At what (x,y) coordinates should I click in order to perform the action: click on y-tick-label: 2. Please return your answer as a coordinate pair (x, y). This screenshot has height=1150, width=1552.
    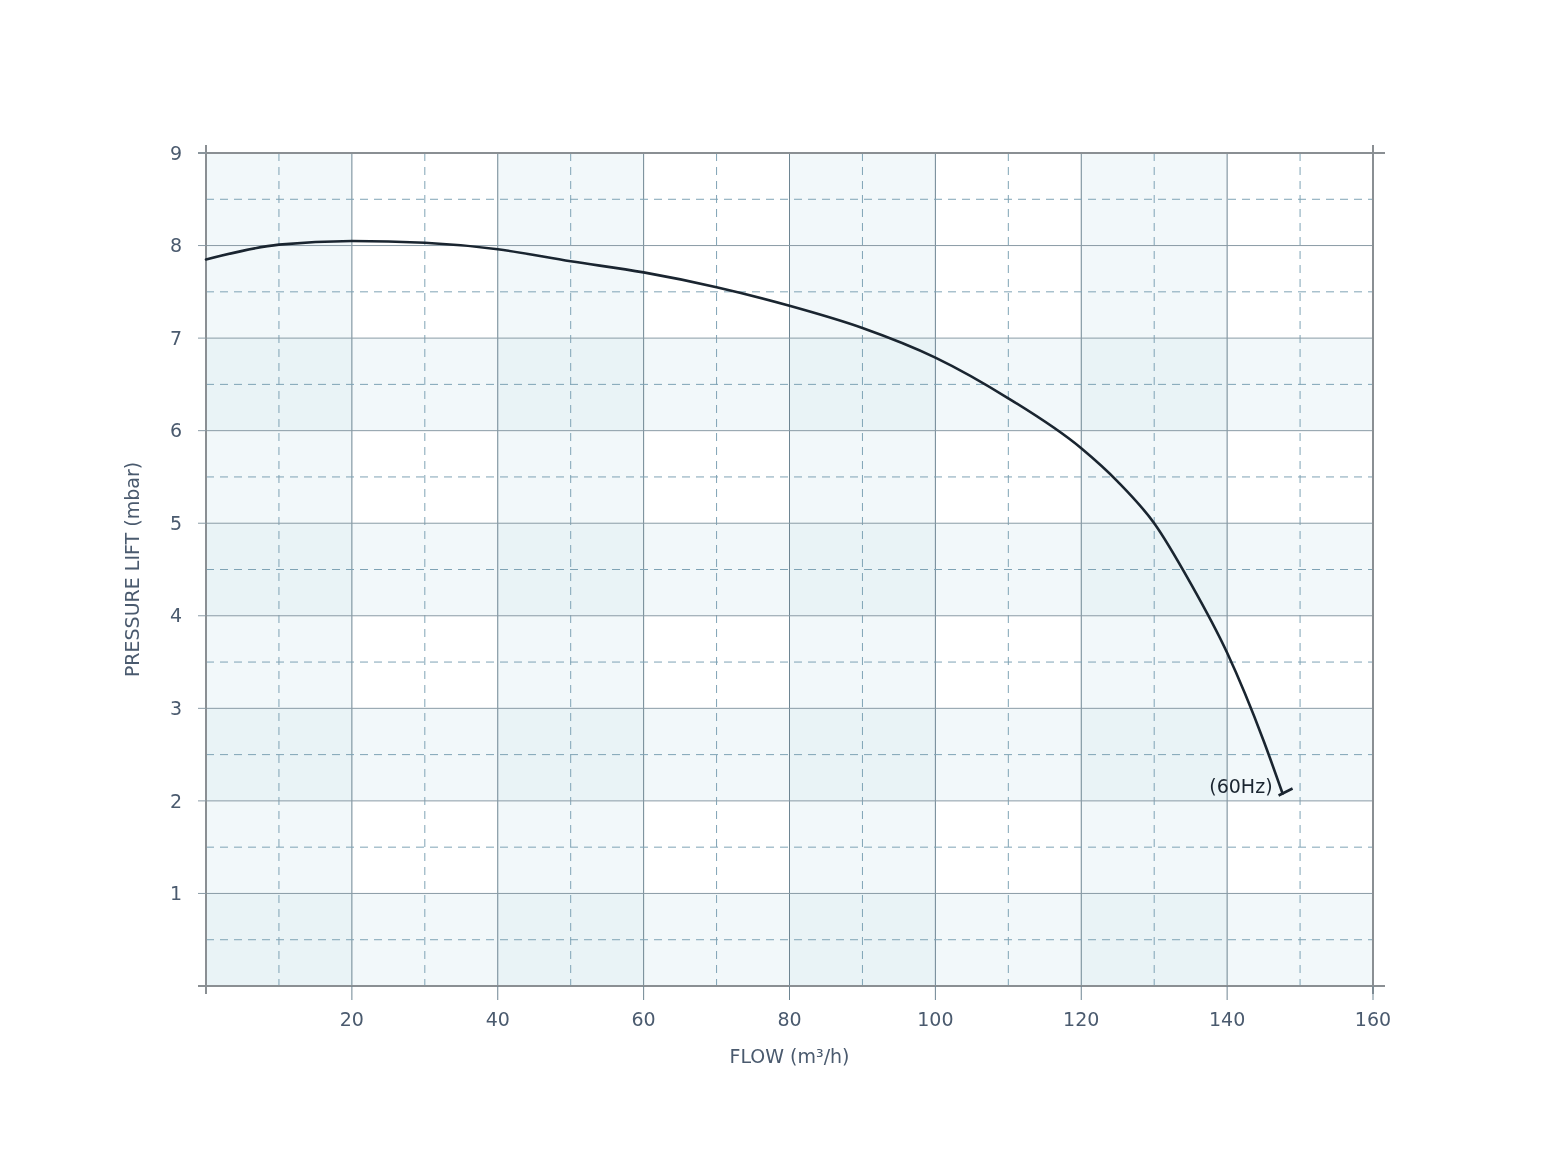
    Looking at the image, I should click on (176, 800).